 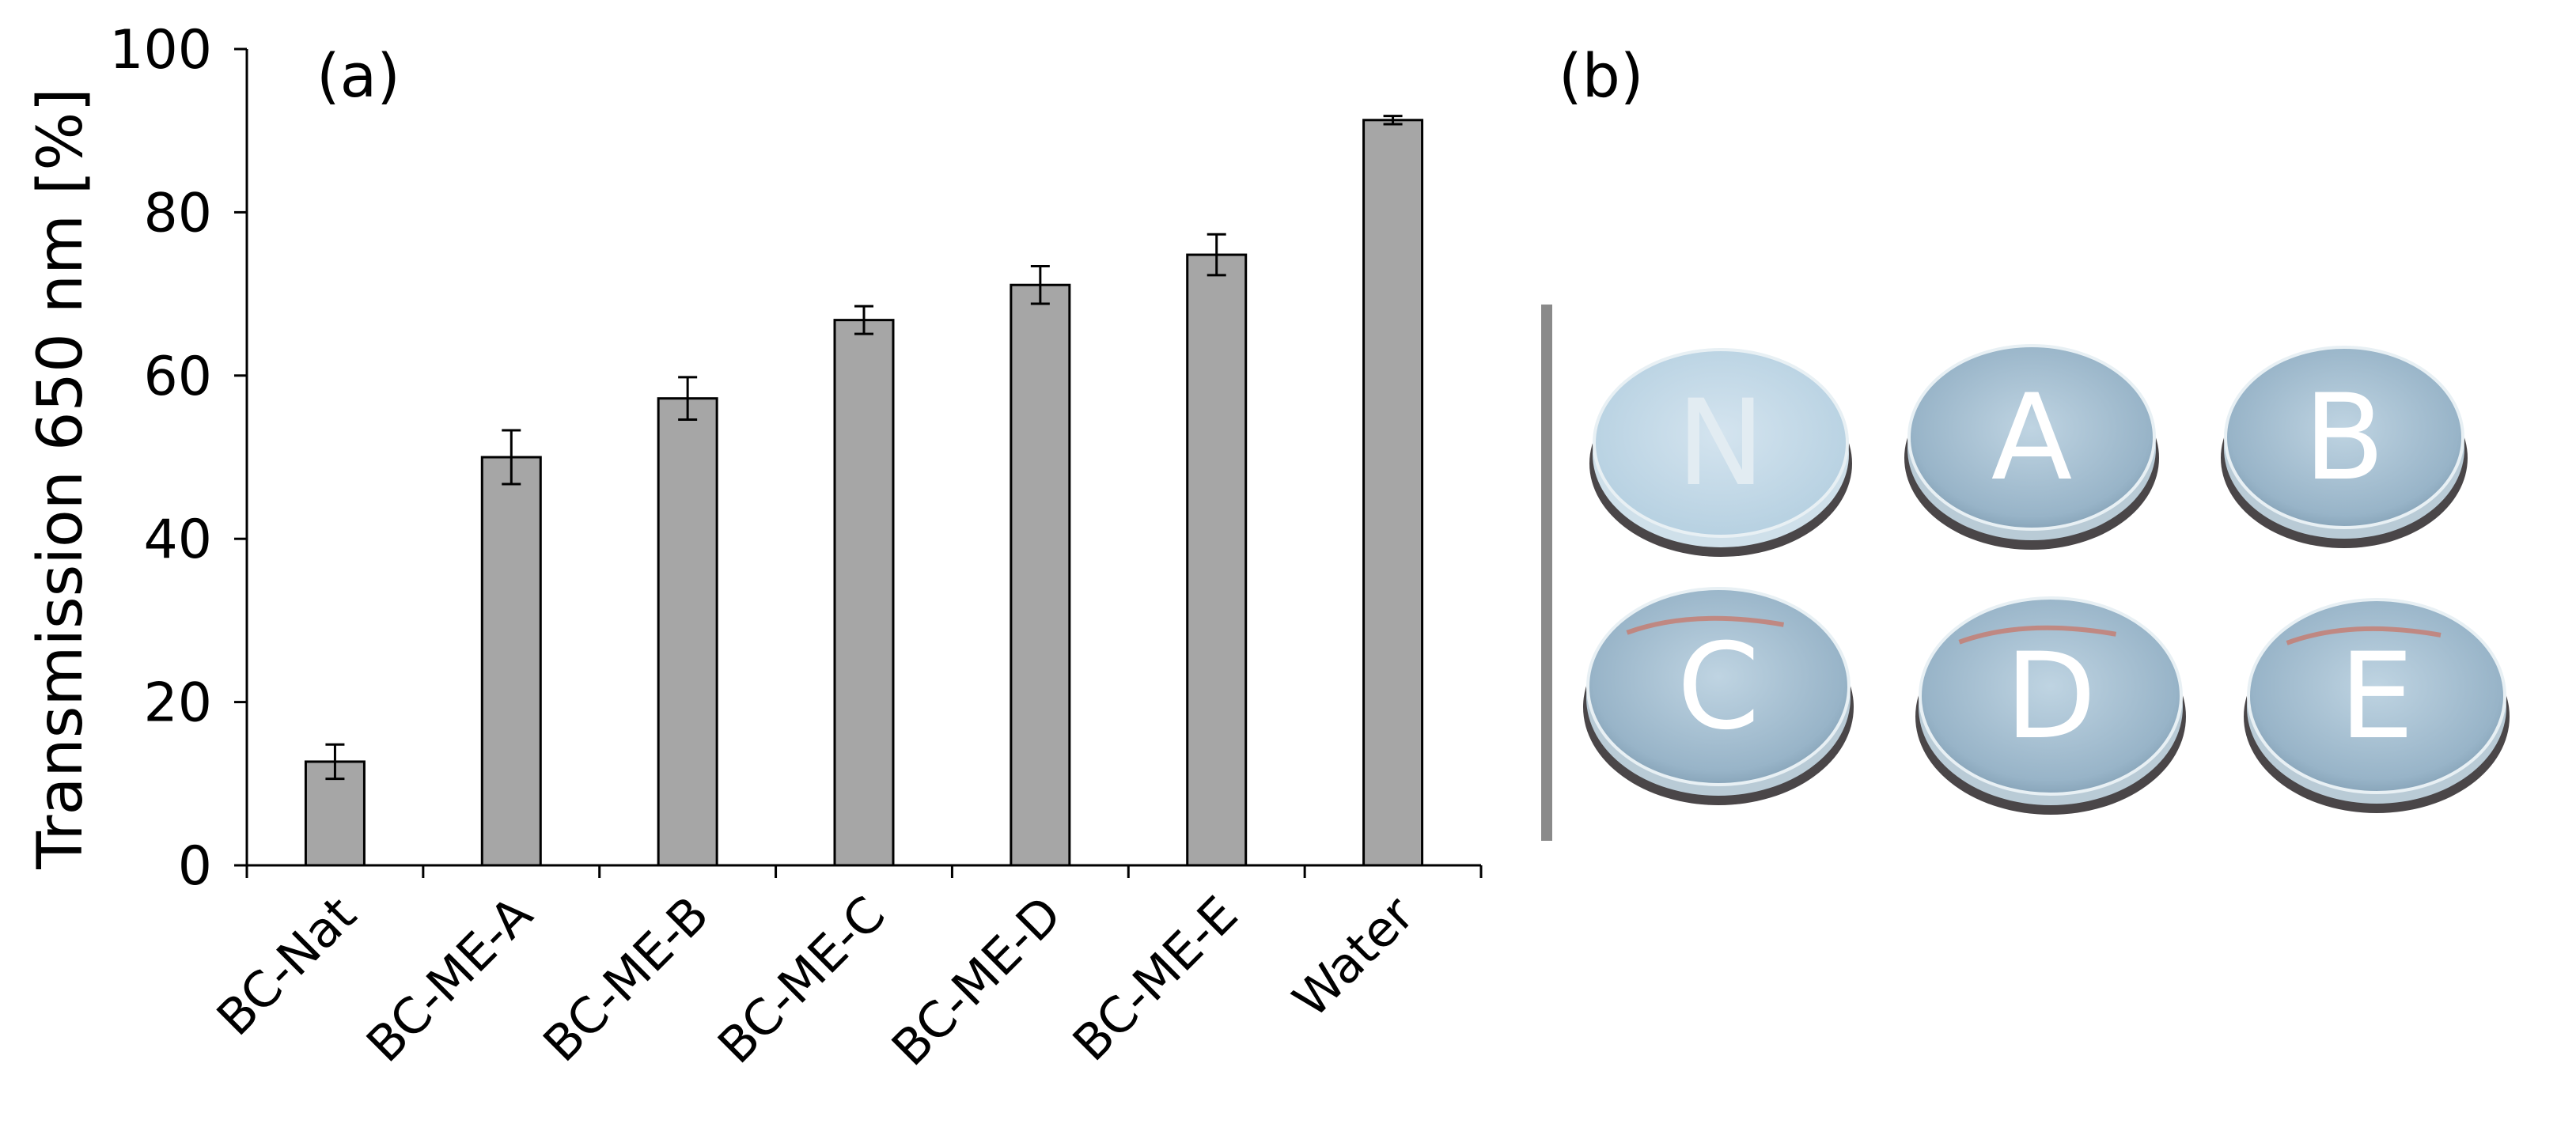 What do you see at coordinates (177, 703) in the screenshot?
I see `y-tick-label: 20` at bounding box center [177, 703].